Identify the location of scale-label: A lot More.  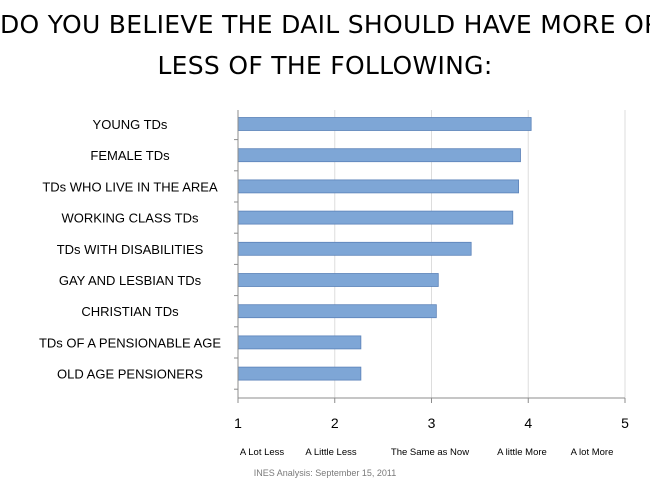
(592, 452).